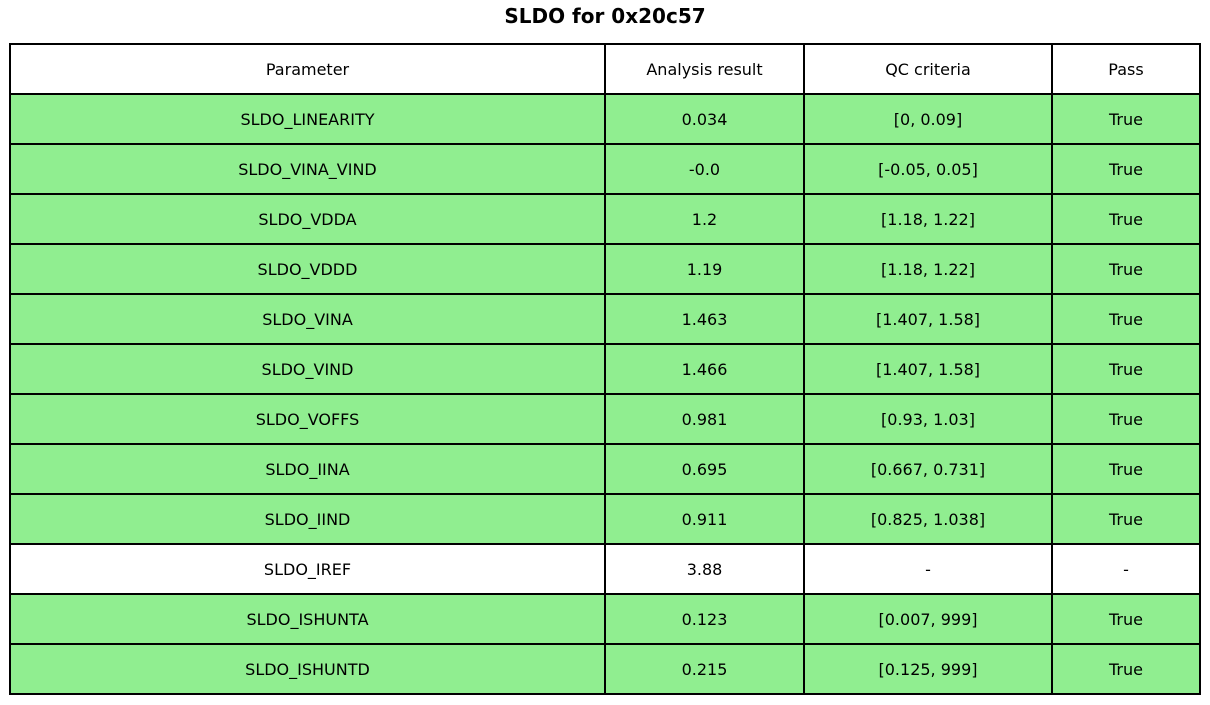  Describe the element at coordinates (307, 519) in the screenshot. I see `parameter-cell: SLDO_IIND` at that location.